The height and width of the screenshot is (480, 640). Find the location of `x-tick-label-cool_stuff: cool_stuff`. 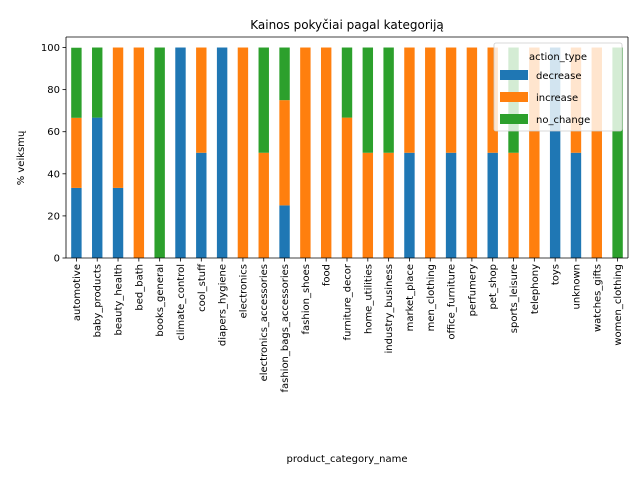

x-tick-label-cool_stuff: cool_stuff is located at coordinates (202, 287).